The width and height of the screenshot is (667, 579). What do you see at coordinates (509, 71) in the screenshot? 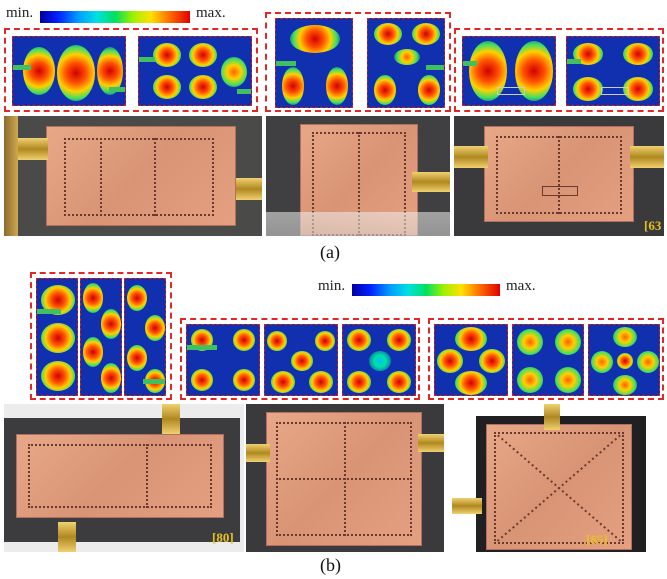
I see `field-plot-3a` at bounding box center [509, 71].